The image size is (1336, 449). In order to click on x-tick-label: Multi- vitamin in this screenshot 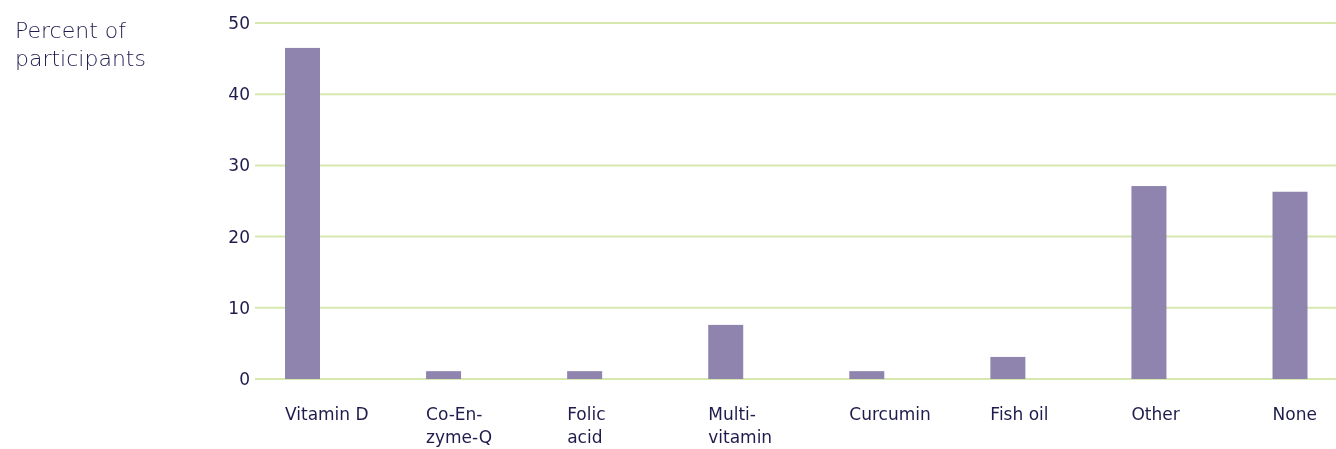, I will do `click(740, 425)`.